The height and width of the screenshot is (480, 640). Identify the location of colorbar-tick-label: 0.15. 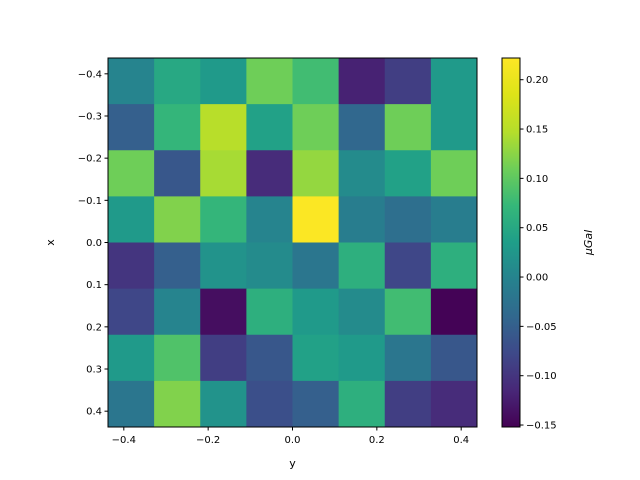
(537, 130).